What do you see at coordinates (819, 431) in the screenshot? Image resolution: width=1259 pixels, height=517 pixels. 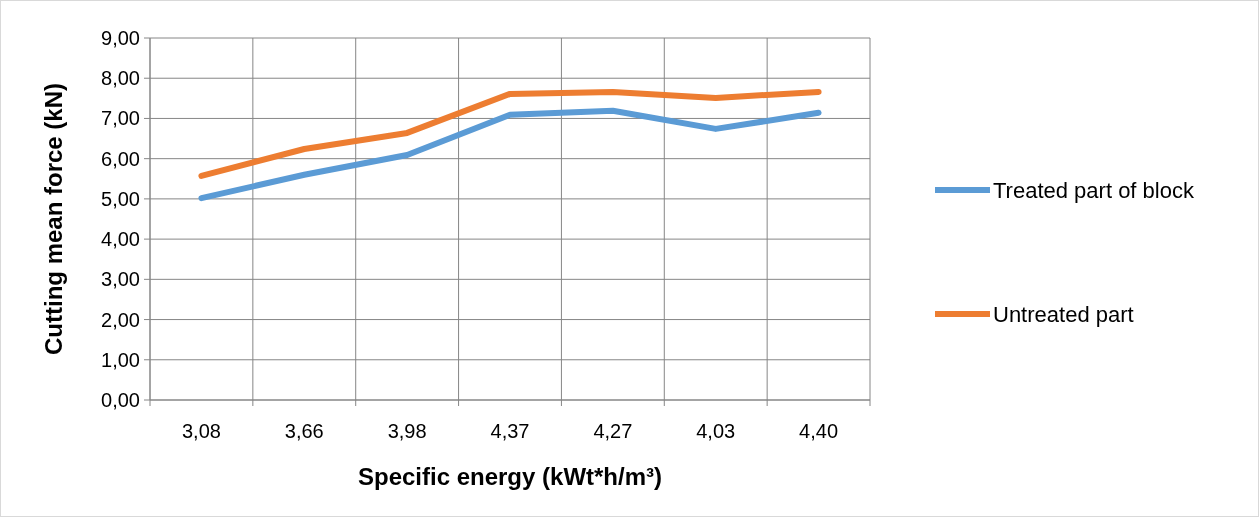 I see `x-tick-label: 4,40` at bounding box center [819, 431].